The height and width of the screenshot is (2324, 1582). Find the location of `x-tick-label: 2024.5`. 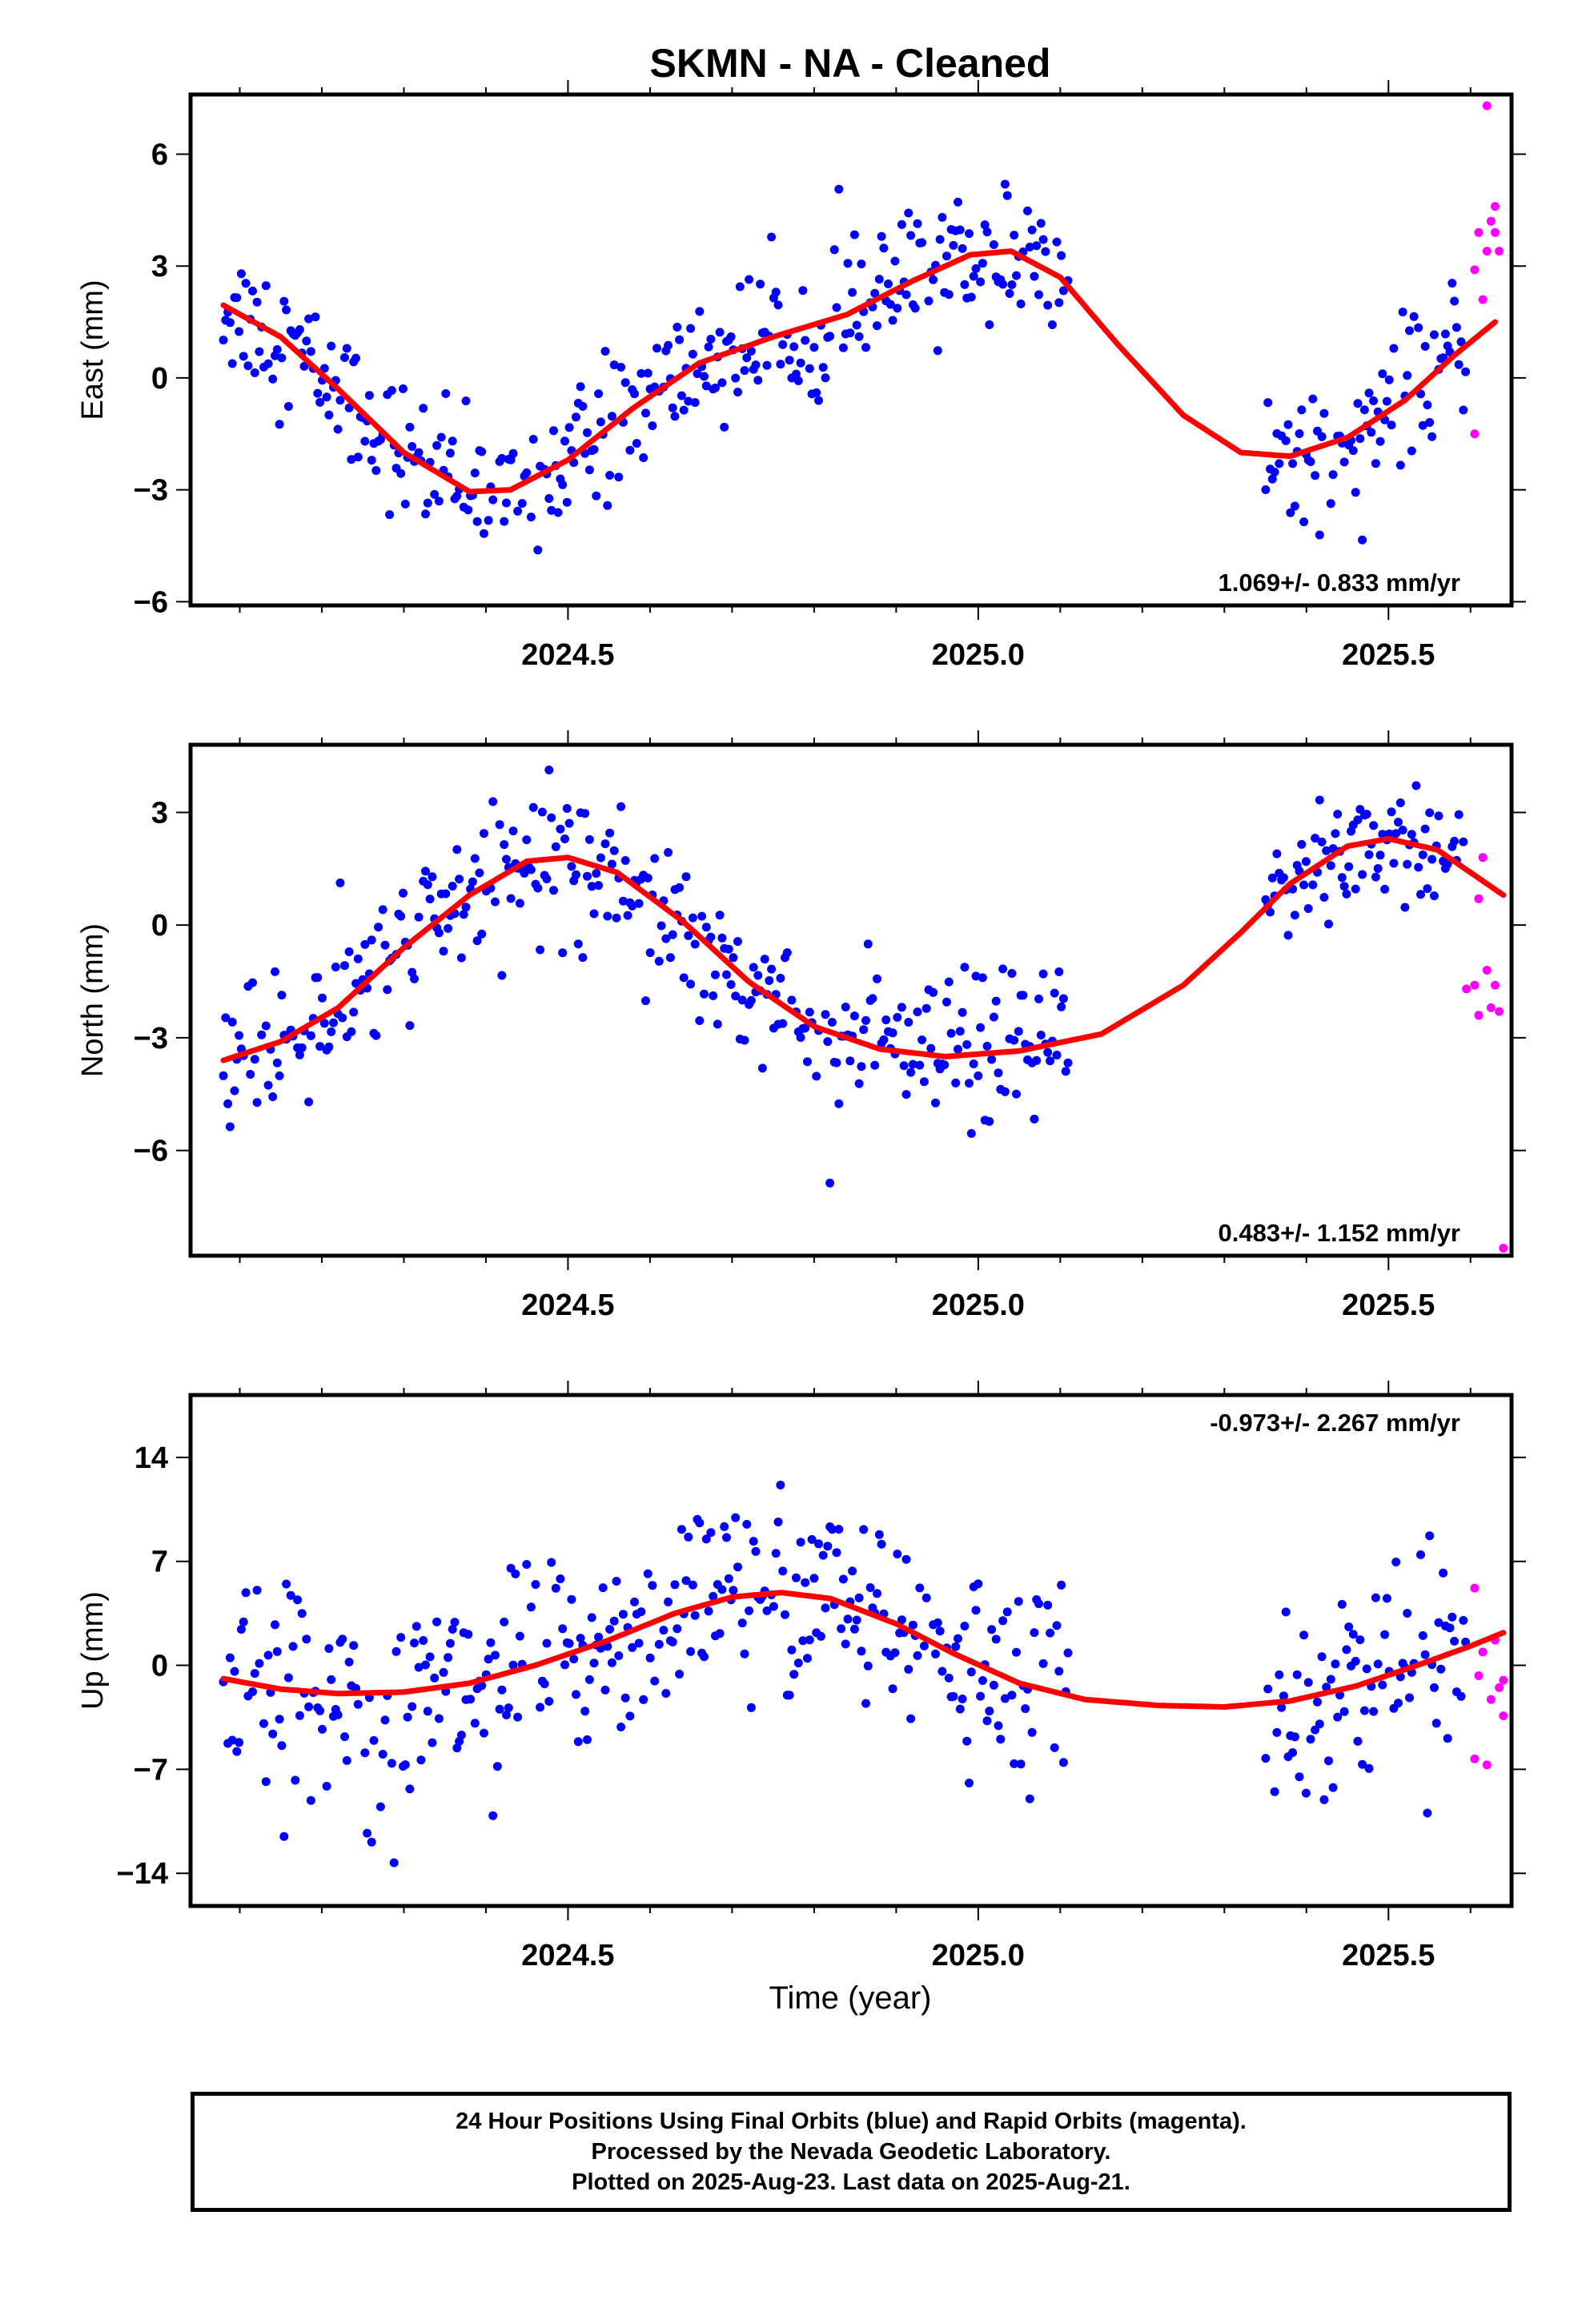

x-tick-label: 2024.5 is located at coordinates (567, 655).